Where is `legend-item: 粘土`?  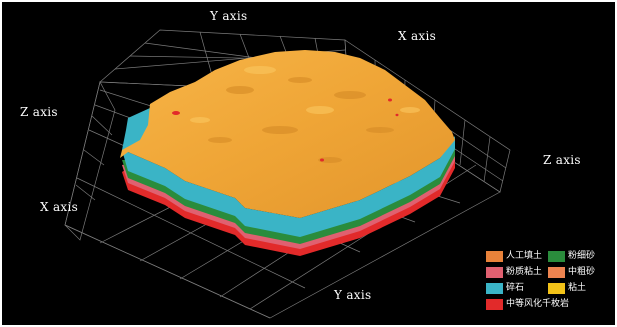 legend-item: 粘土 is located at coordinates (567, 288).